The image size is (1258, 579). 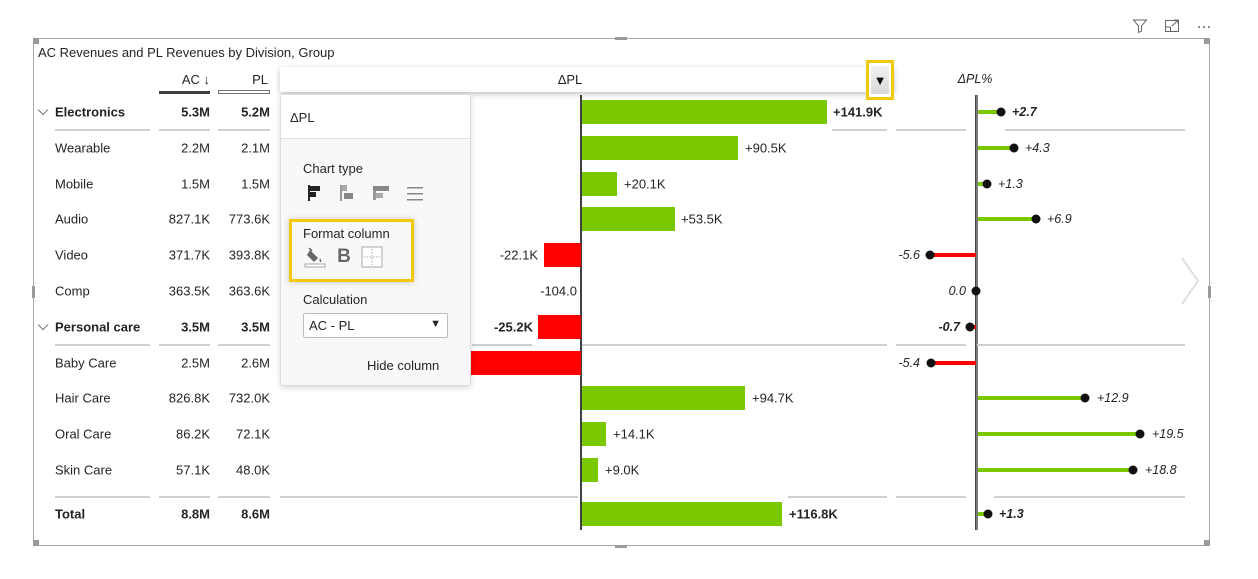 What do you see at coordinates (83, 434) in the screenshot?
I see `row-label-oral-care: Oral Care` at bounding box center [83, 434].